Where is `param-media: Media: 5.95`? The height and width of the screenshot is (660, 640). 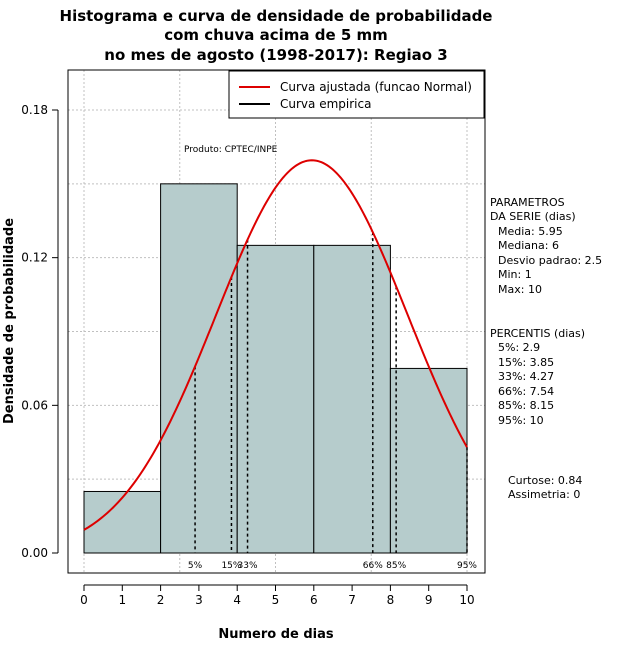
param-media: Media: 5.95 is located at coordinates (530, 231).